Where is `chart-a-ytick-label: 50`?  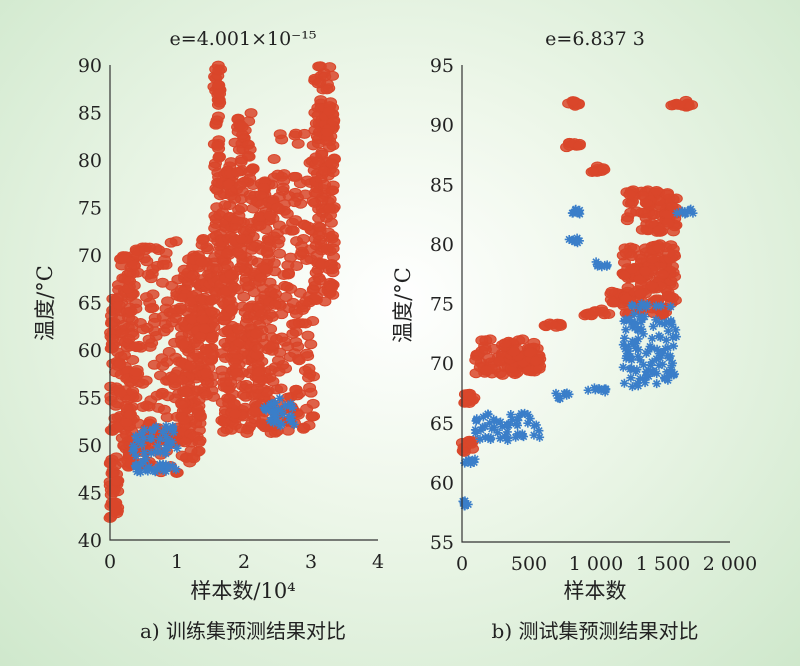 chart-a-ytick-label: 50 is located at coordinates (90, 446).